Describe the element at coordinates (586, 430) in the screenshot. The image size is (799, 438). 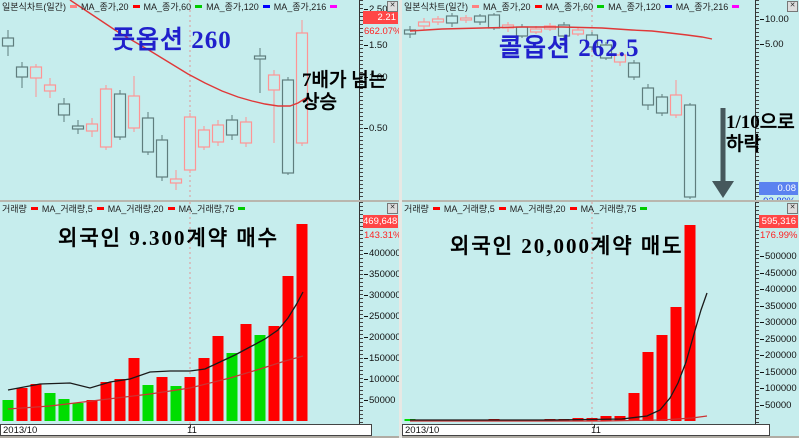
I see `call-x-axis: 2013/10 11` at that location.